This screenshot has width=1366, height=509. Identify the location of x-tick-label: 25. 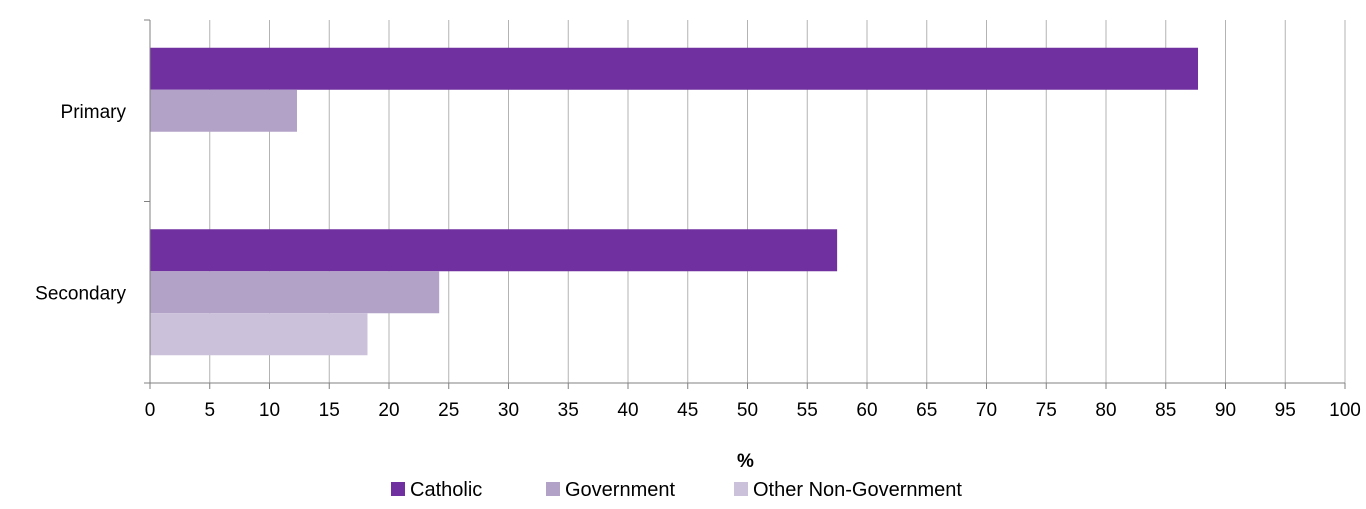
(448, 410).